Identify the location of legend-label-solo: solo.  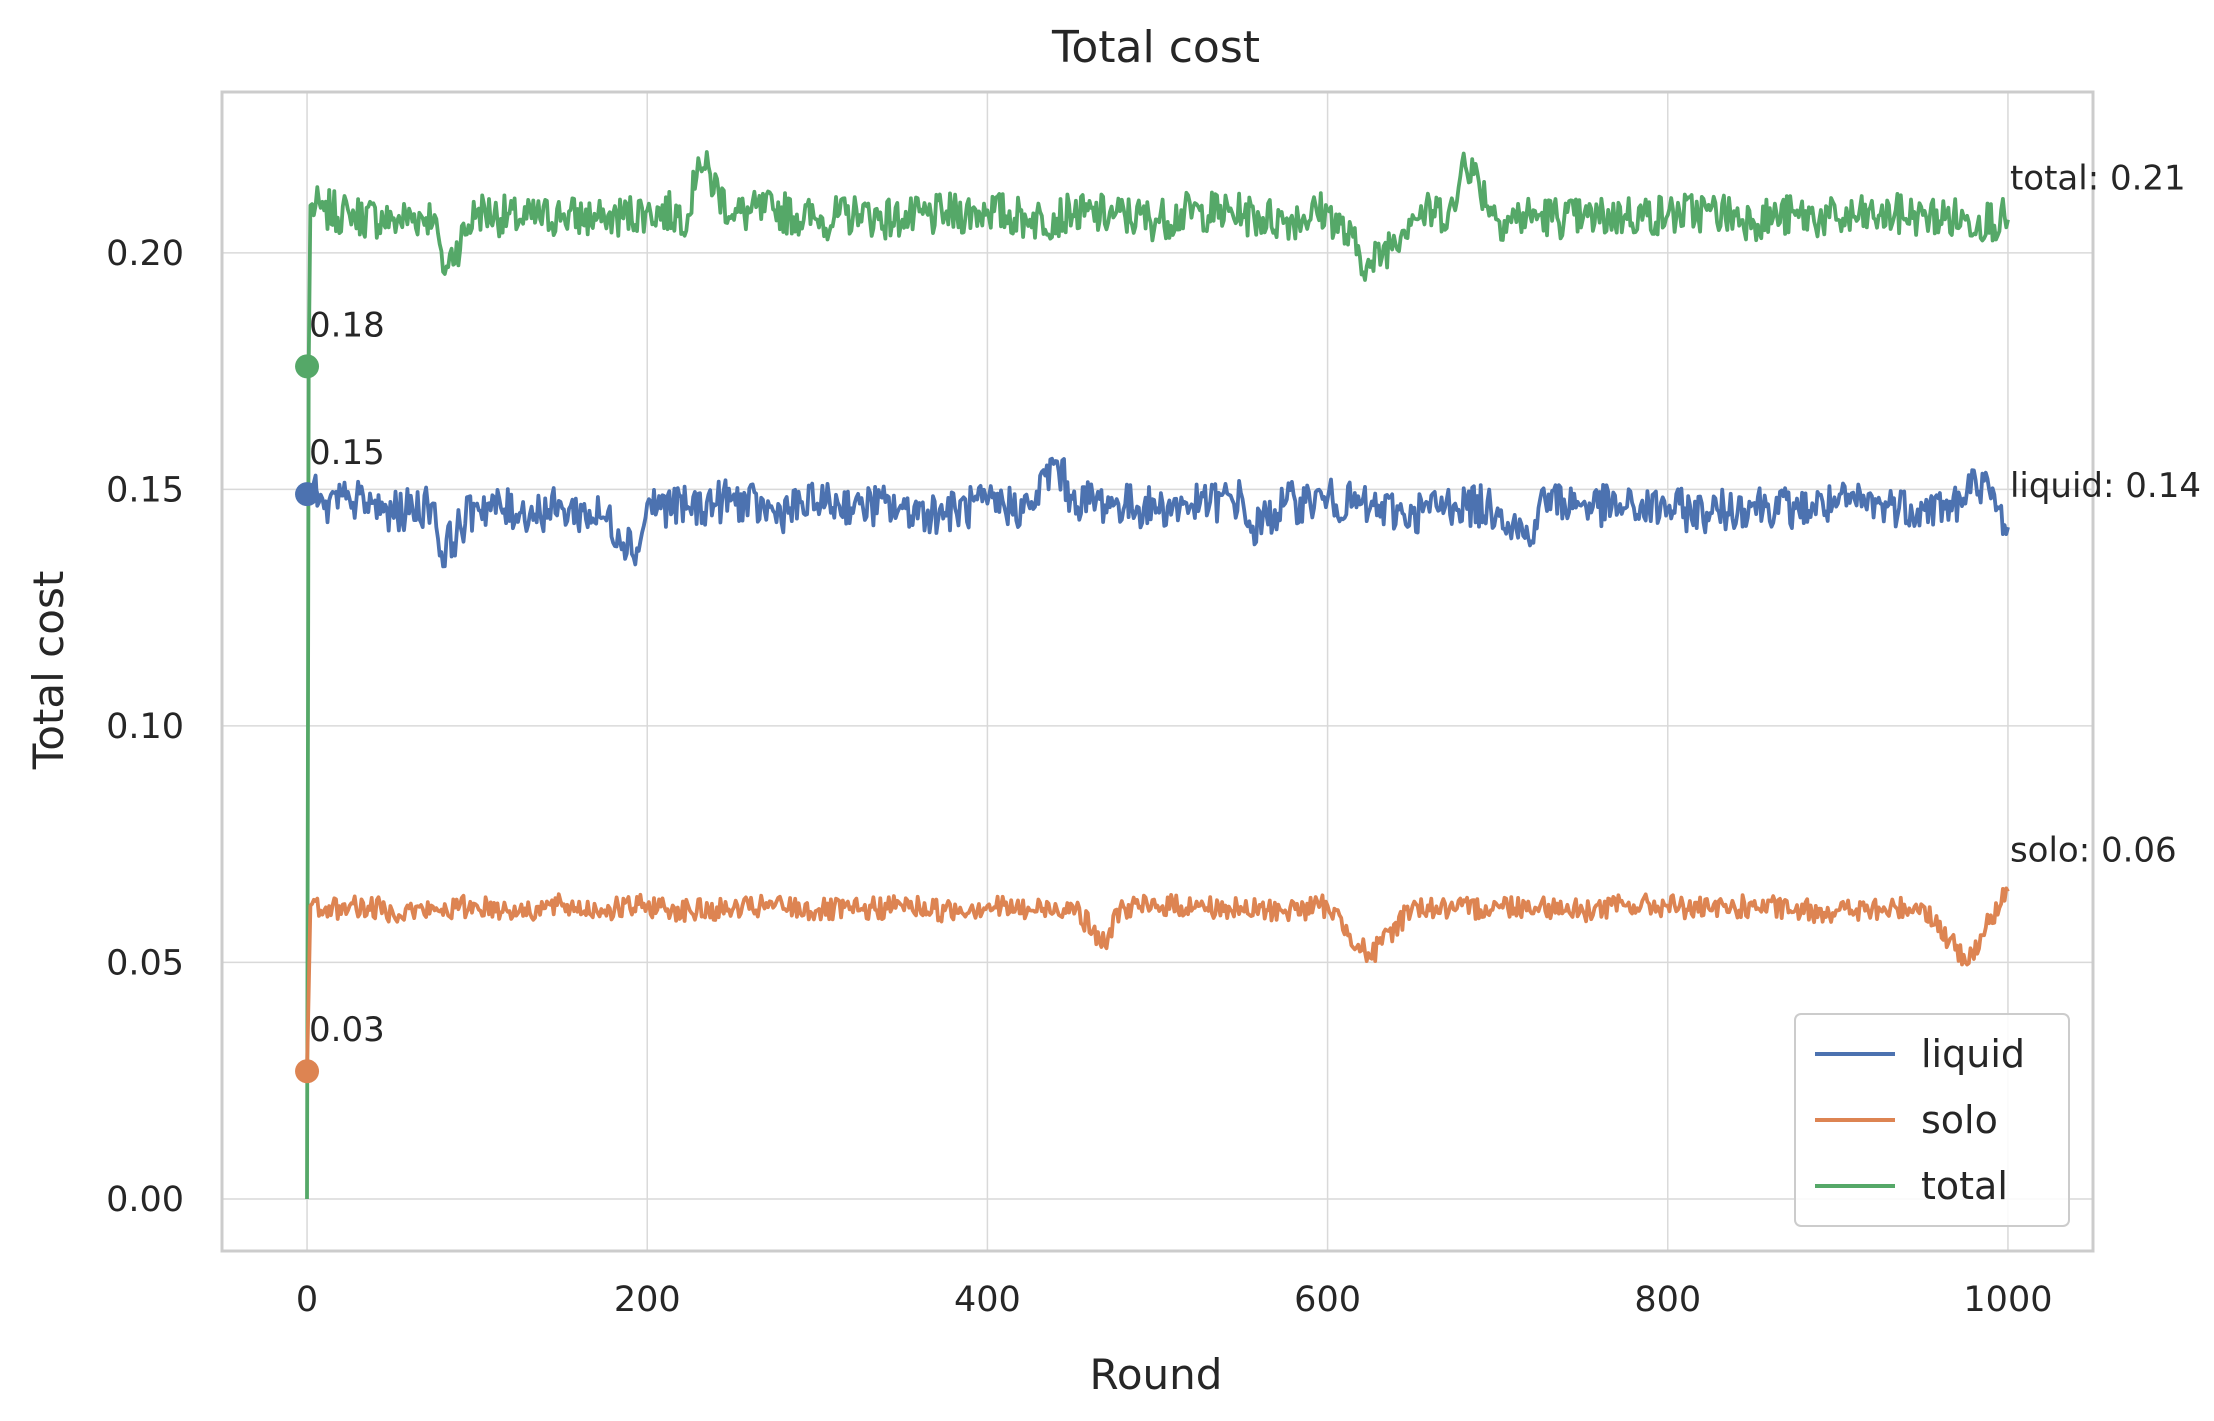
(1959, 1120).